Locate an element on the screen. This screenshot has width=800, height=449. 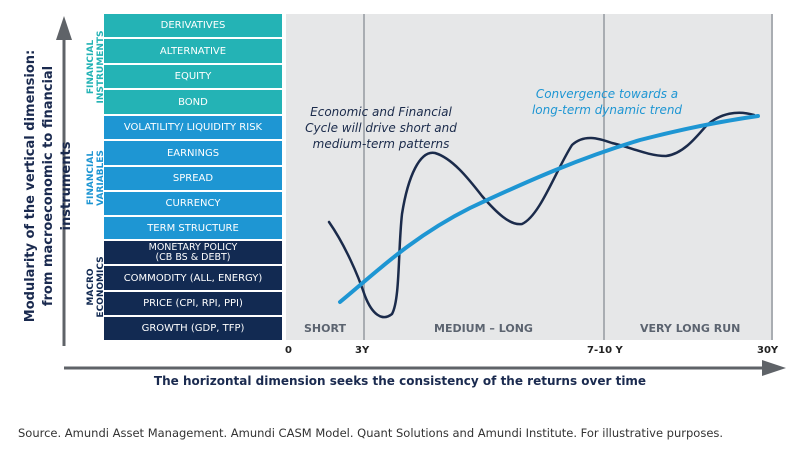
box-monetary-policy: MONETARY POLICY (CB BS & DEBT) is located at coordinates (193, 252).